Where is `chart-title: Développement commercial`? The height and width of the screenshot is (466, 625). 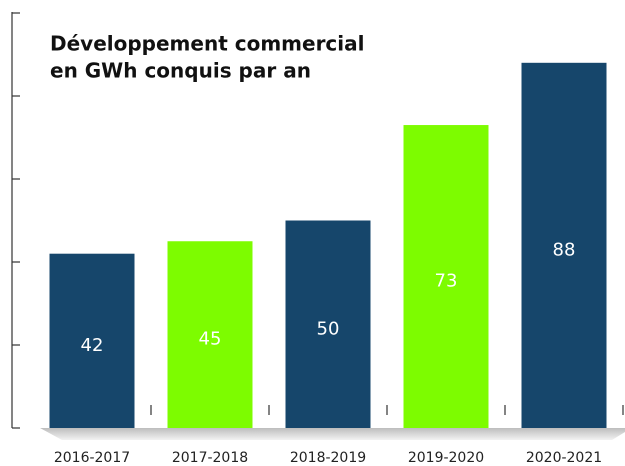
chart-title: Développement commercial is located at coordinates (207, 44).